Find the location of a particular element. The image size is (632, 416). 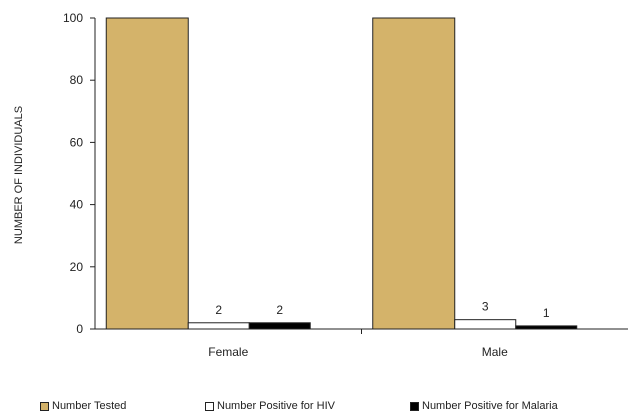

x-tick-label: Male is located at coordinates (495, 352).